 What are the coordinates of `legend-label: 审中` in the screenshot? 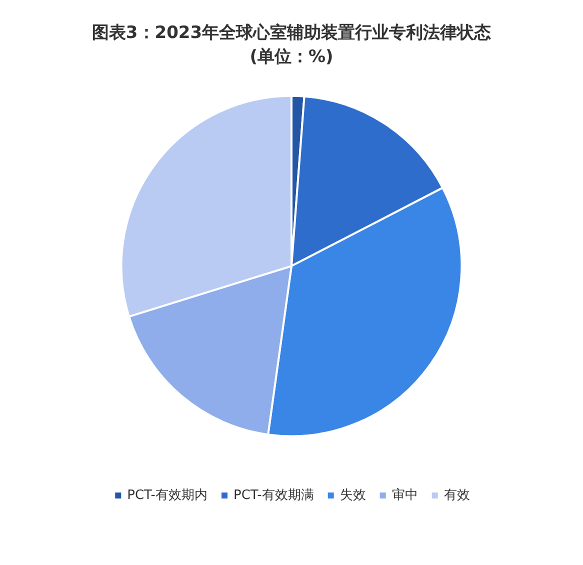 It's located at (405, 495).